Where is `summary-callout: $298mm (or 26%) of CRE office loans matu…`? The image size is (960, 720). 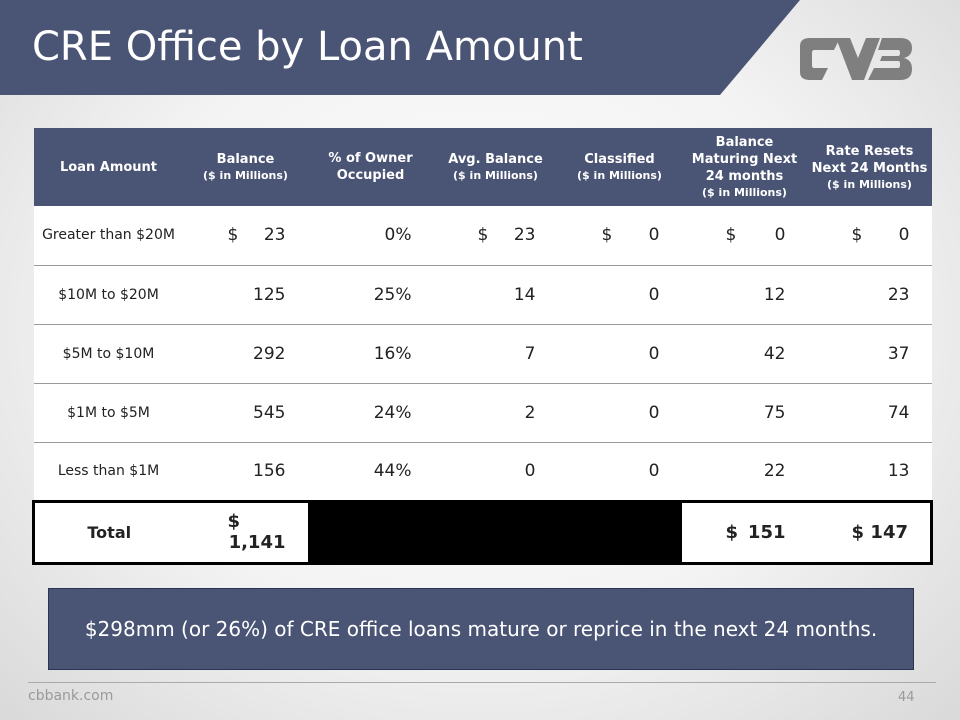 summary-callout: $298mm (or 26%) of CRE office loans matu… is located at coordinates (481, 629).